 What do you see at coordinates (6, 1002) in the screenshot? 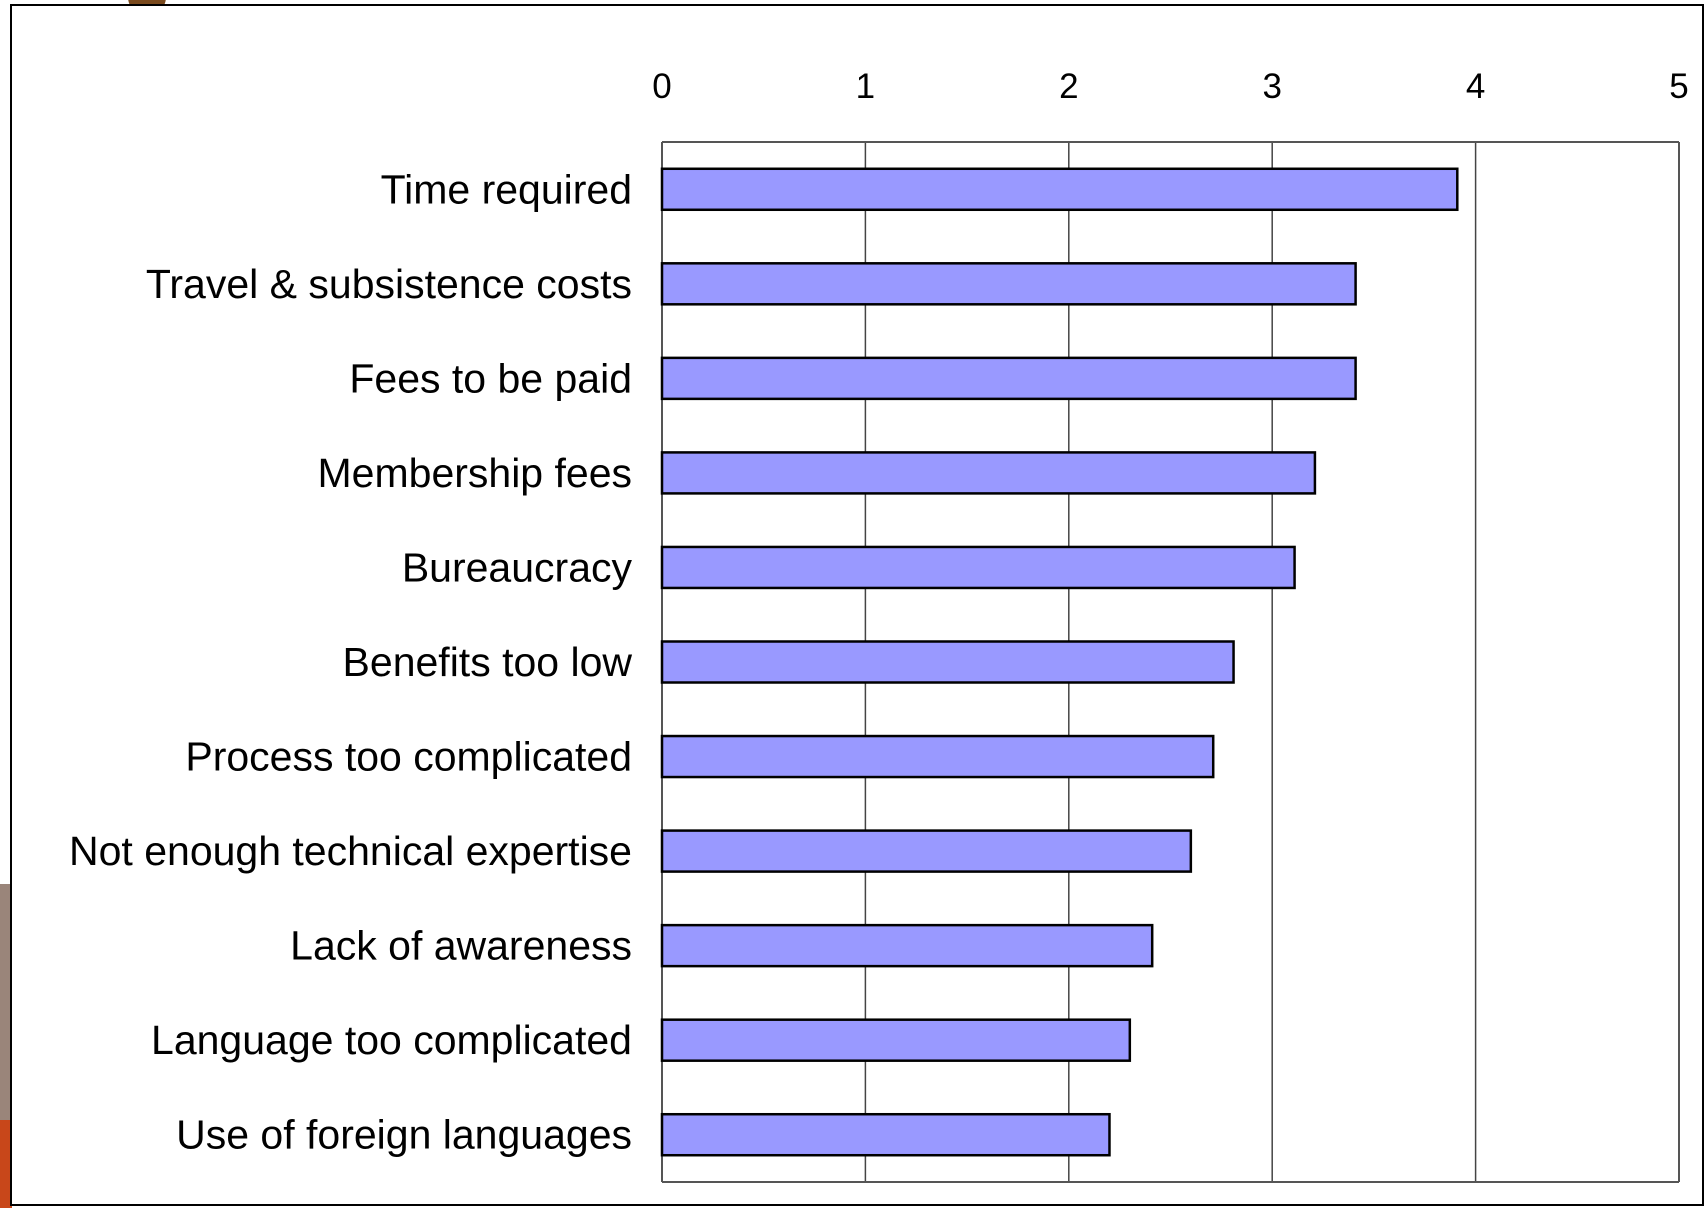
I see `decorative-side-strip-gray` at bounding box center [6, 1002].